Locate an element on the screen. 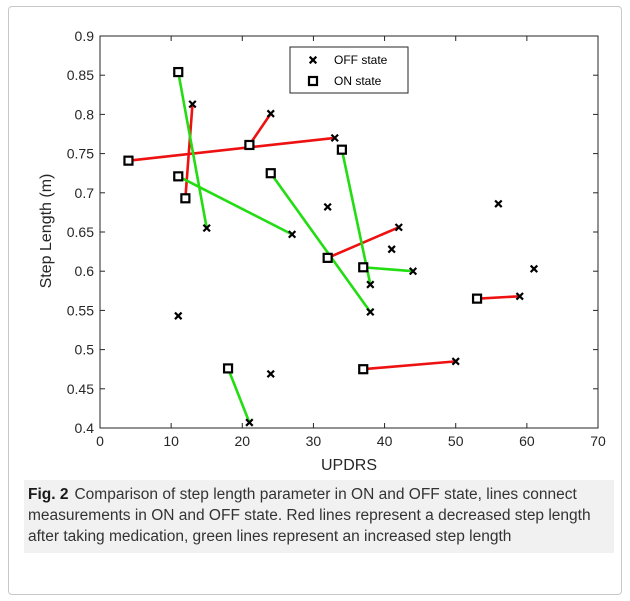  y-tick-label: 0.7 is located at coordinates (85, 193).